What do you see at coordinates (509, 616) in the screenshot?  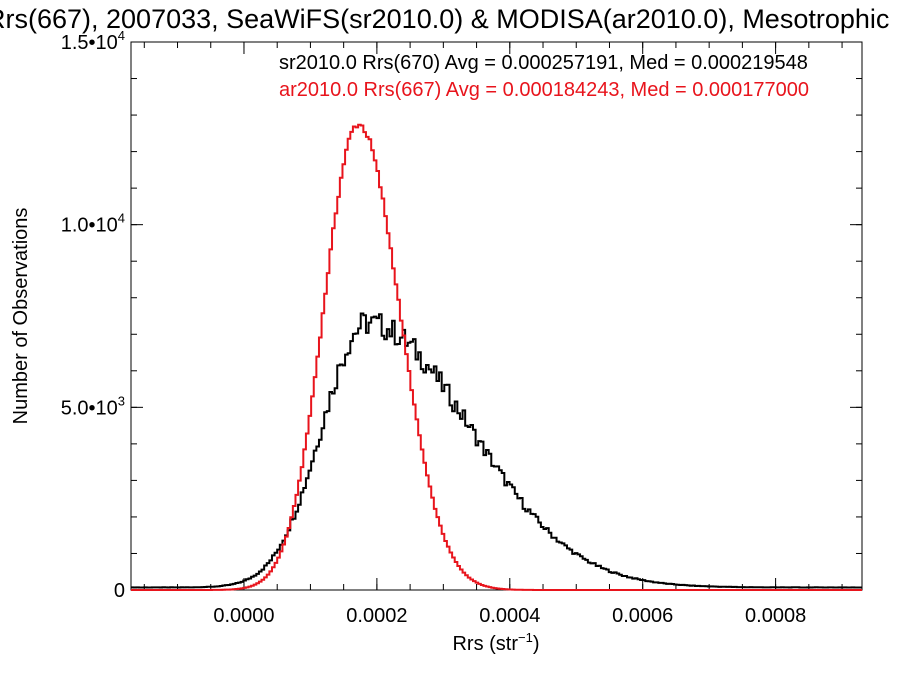 I see `x-tick-label: 0.0004` at bounding box center [509, 616].